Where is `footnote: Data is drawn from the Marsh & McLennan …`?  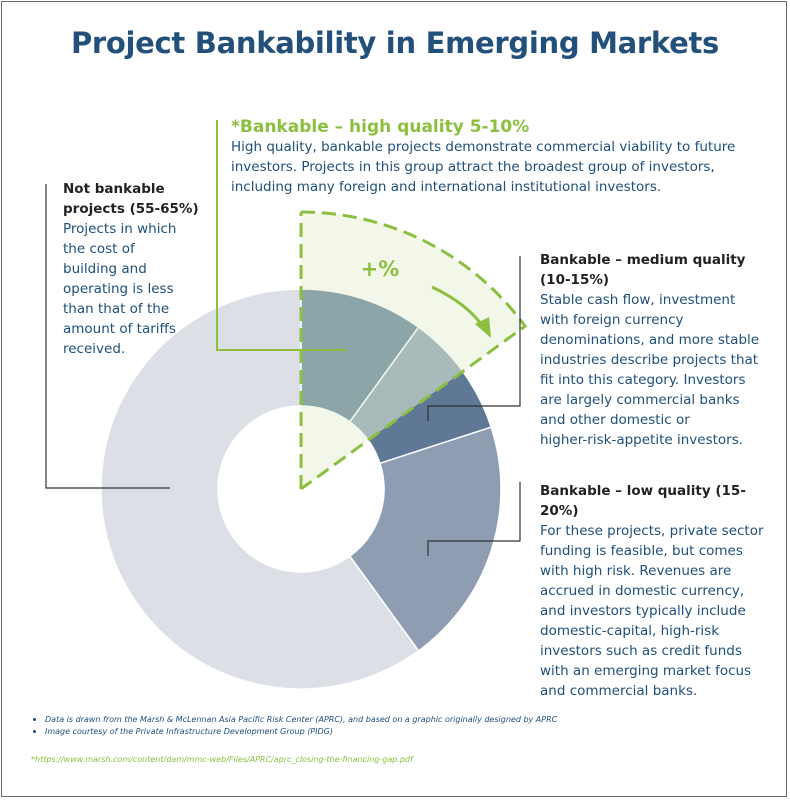 footnote: Data is drawn from the Marsh & McLennan … is located at coordinates (403, 720).